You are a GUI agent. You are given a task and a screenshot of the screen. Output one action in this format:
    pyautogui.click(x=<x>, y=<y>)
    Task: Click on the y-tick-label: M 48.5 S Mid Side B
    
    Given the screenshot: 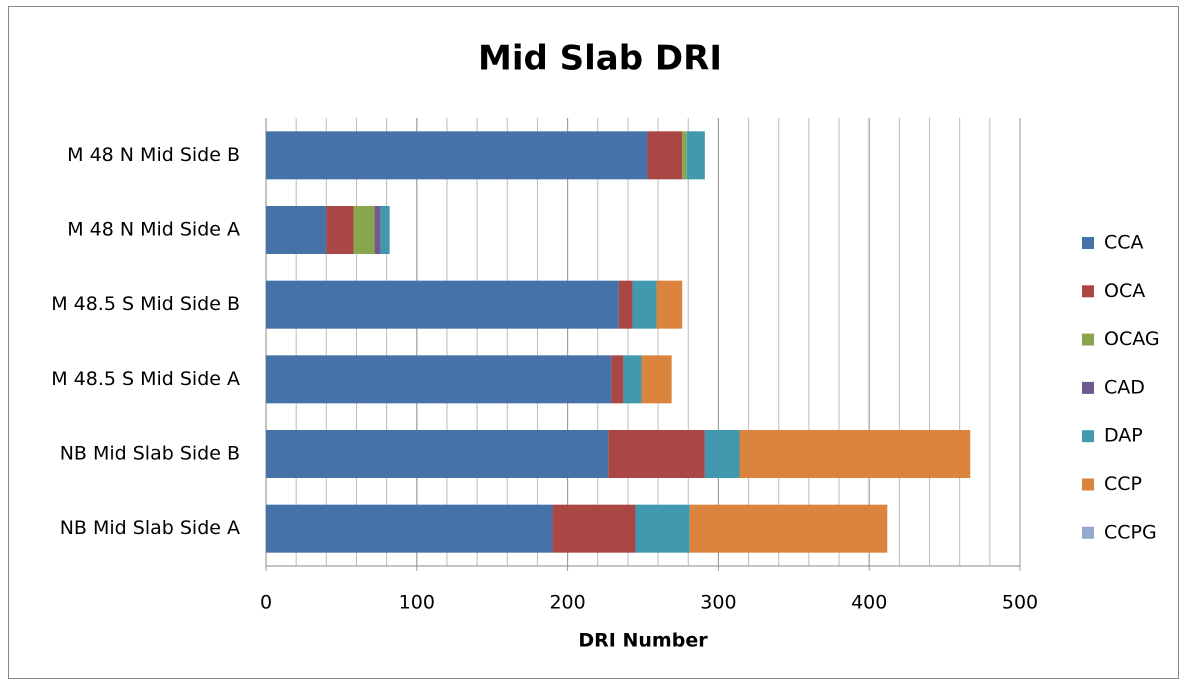 What is the action you would take?
    pyautogui.click(x=145, y=304)
    